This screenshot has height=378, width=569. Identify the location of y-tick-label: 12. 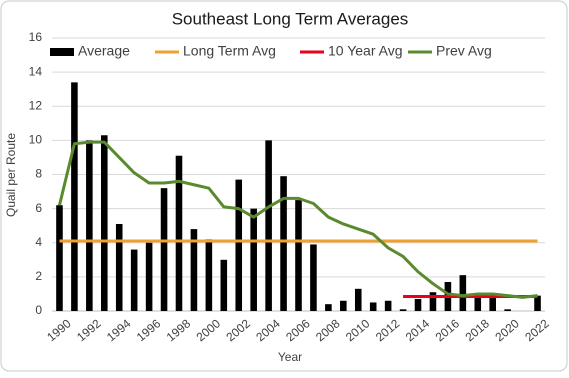
(36, 105).